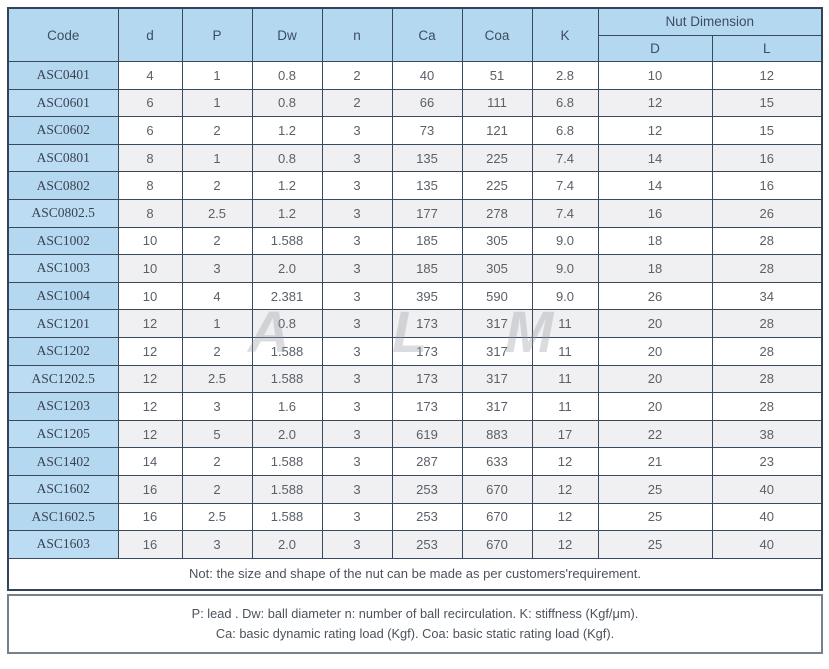 This screenshot has height=669, width=829. What do you see at coordinates (217, 434) in the screenshot?
I see `value-cell: 5` at bounding box center [217, 434].